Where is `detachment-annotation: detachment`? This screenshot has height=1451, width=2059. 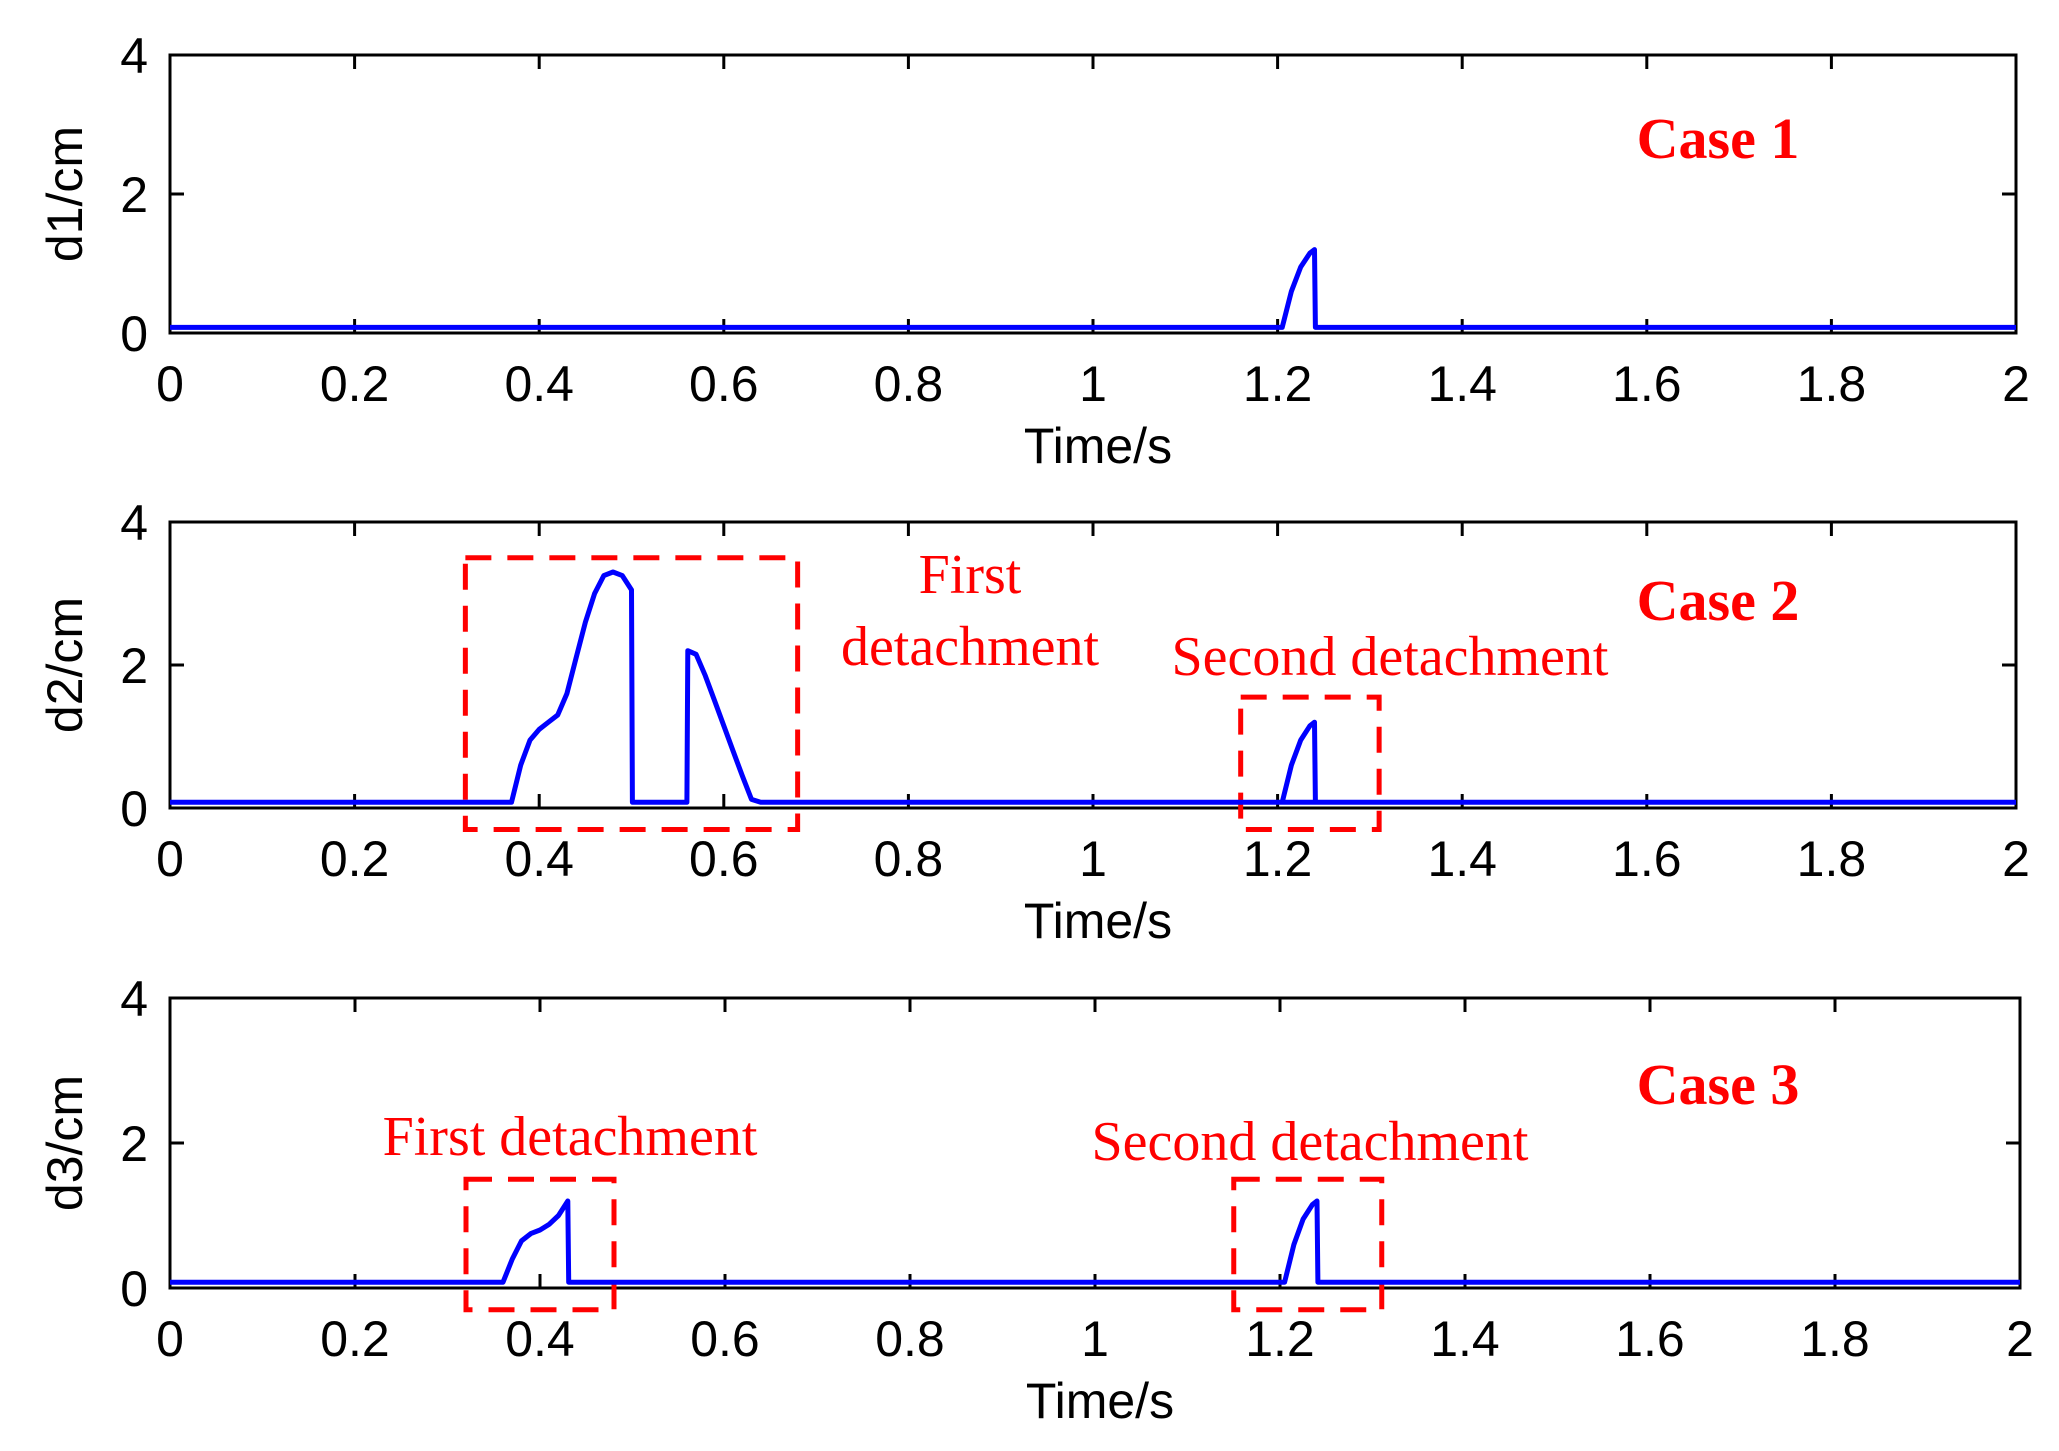
detachment-annotation: detachment is located at coordinates (970, 647).